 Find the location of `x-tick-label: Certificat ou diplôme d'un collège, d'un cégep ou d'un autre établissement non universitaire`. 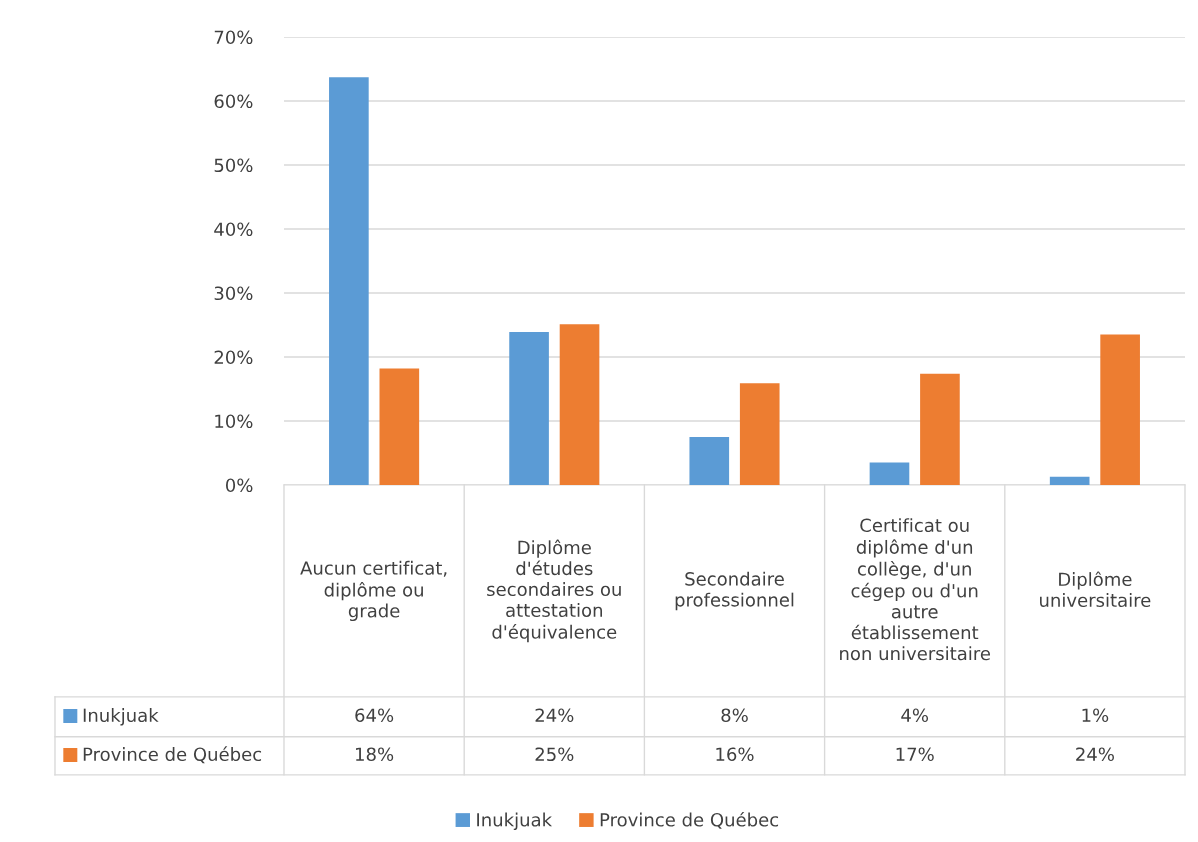

x-tick-label: Certificat ou diplôme d'un collège, d'un cégep ou d'un autre établissement non universitaire is located at coordinates (915, 589).